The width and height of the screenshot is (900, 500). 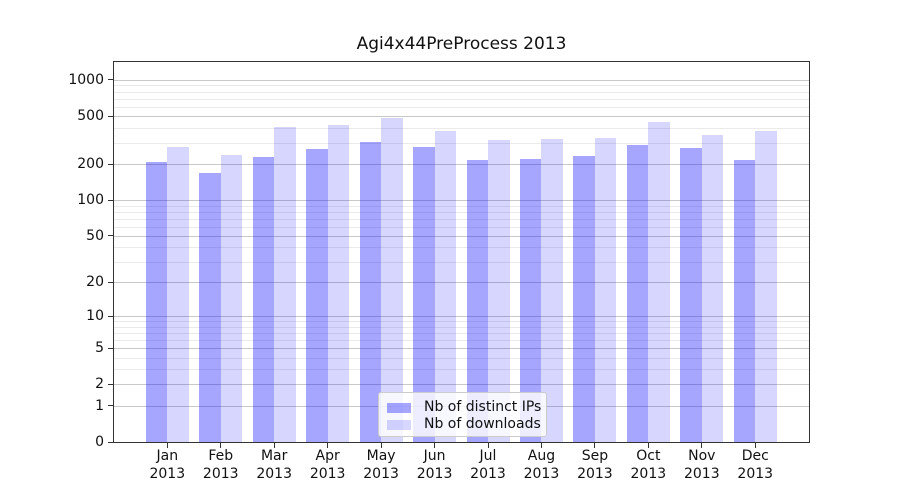 I want to click on x-axis-tick-label: Jul 2013, so click(x=488, y=465).